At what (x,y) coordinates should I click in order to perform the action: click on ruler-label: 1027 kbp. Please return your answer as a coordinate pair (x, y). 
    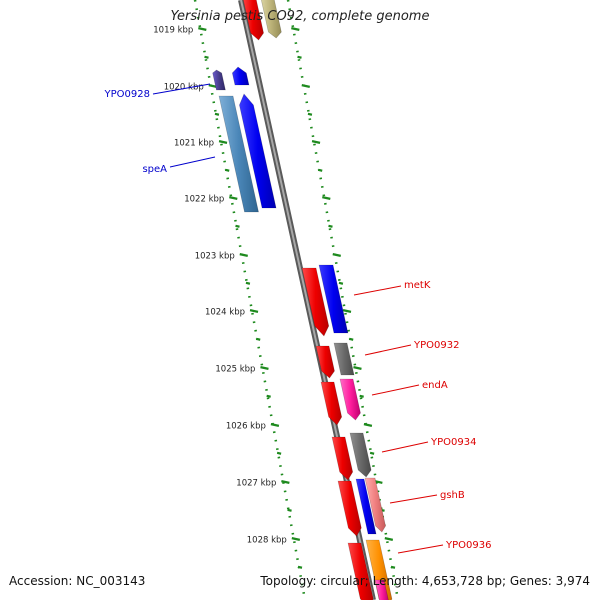
    Looking at the image, I should click on (256, 484).